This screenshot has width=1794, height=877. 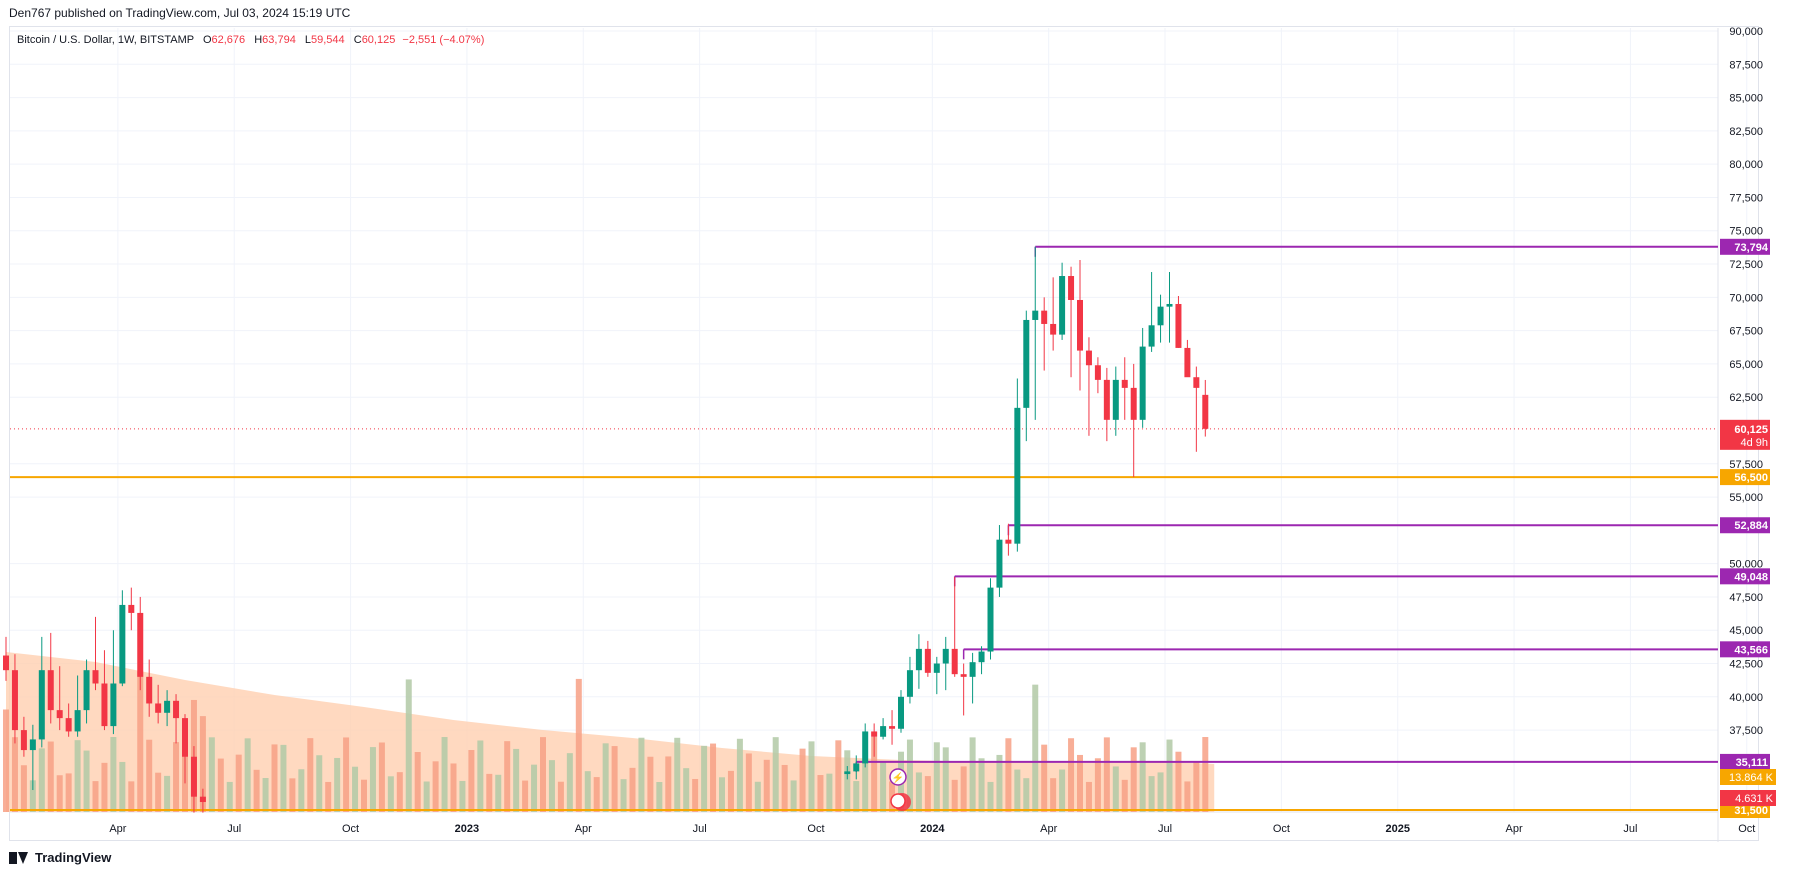 I want to click on symbol-title: Bitcoin / U.S. Dollar, 1W, BITSTAMP, so click(x=105, y=40).